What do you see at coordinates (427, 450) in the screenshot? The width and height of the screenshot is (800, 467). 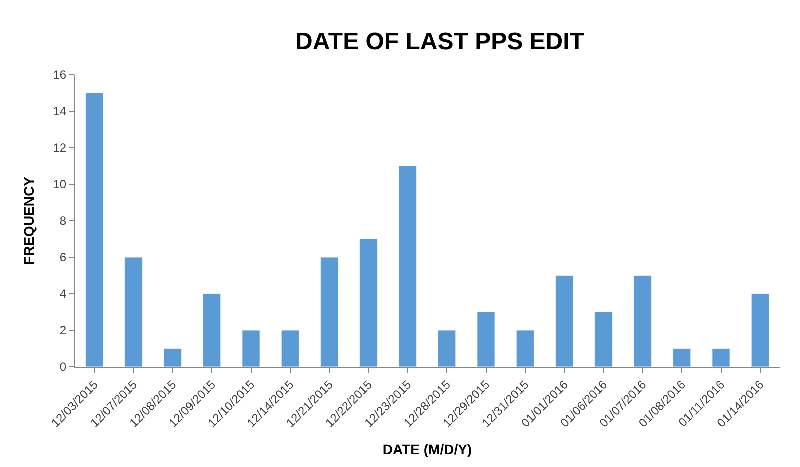 I see `x-axis-title: DATE (M/D/Y)` at bounding box center [427, 450].